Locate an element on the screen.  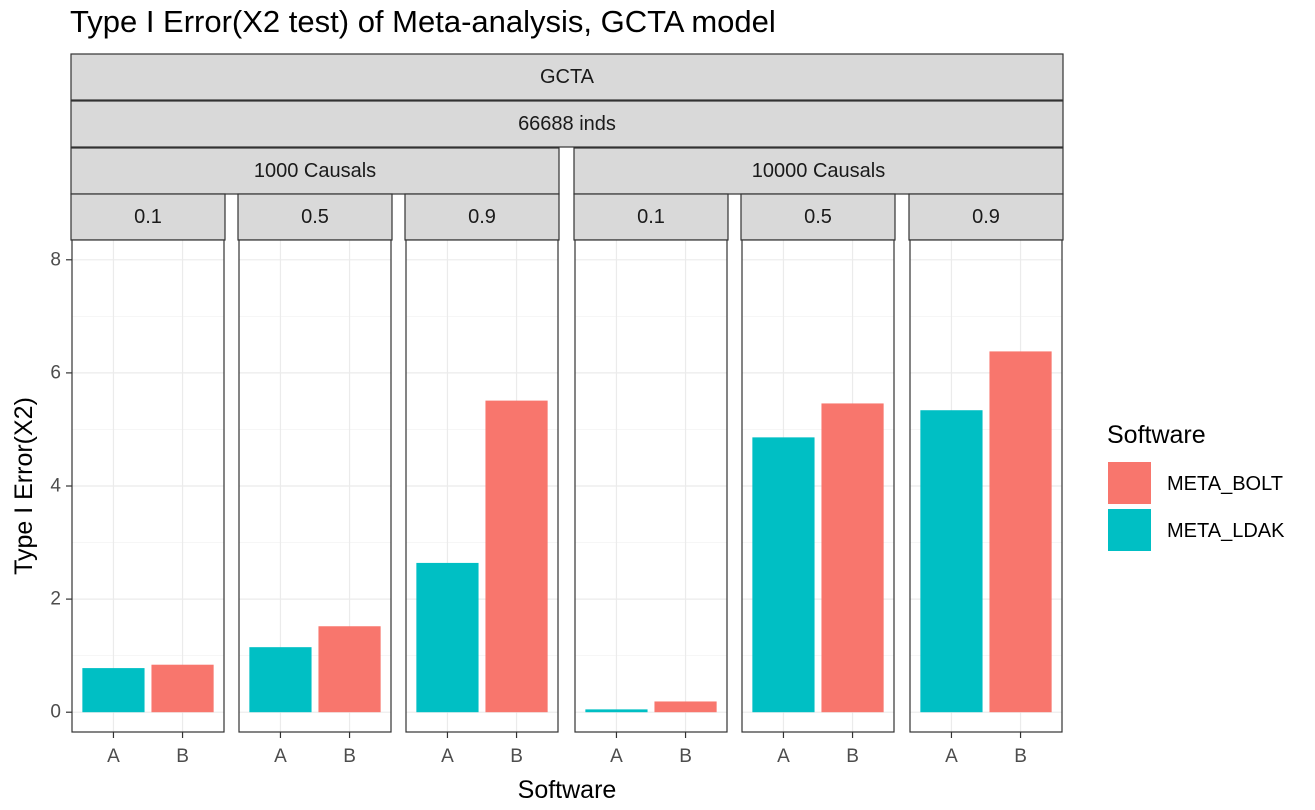
legend-label: META_LDAK is located at coordinates (1226, 531).